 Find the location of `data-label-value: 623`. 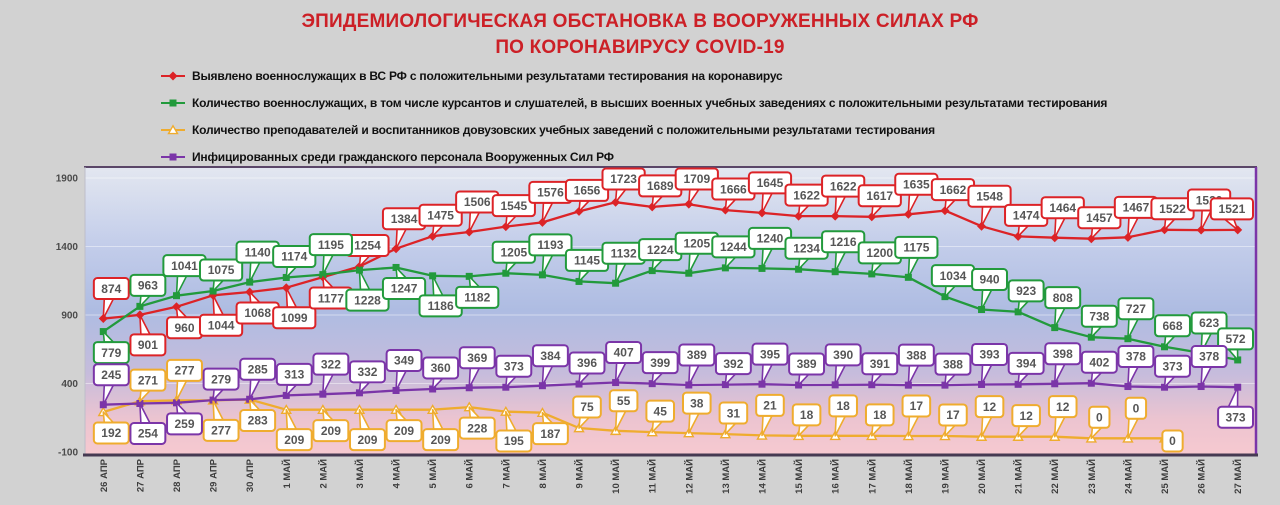

data-label-value: 623 is located at coordinates (1209, 323).